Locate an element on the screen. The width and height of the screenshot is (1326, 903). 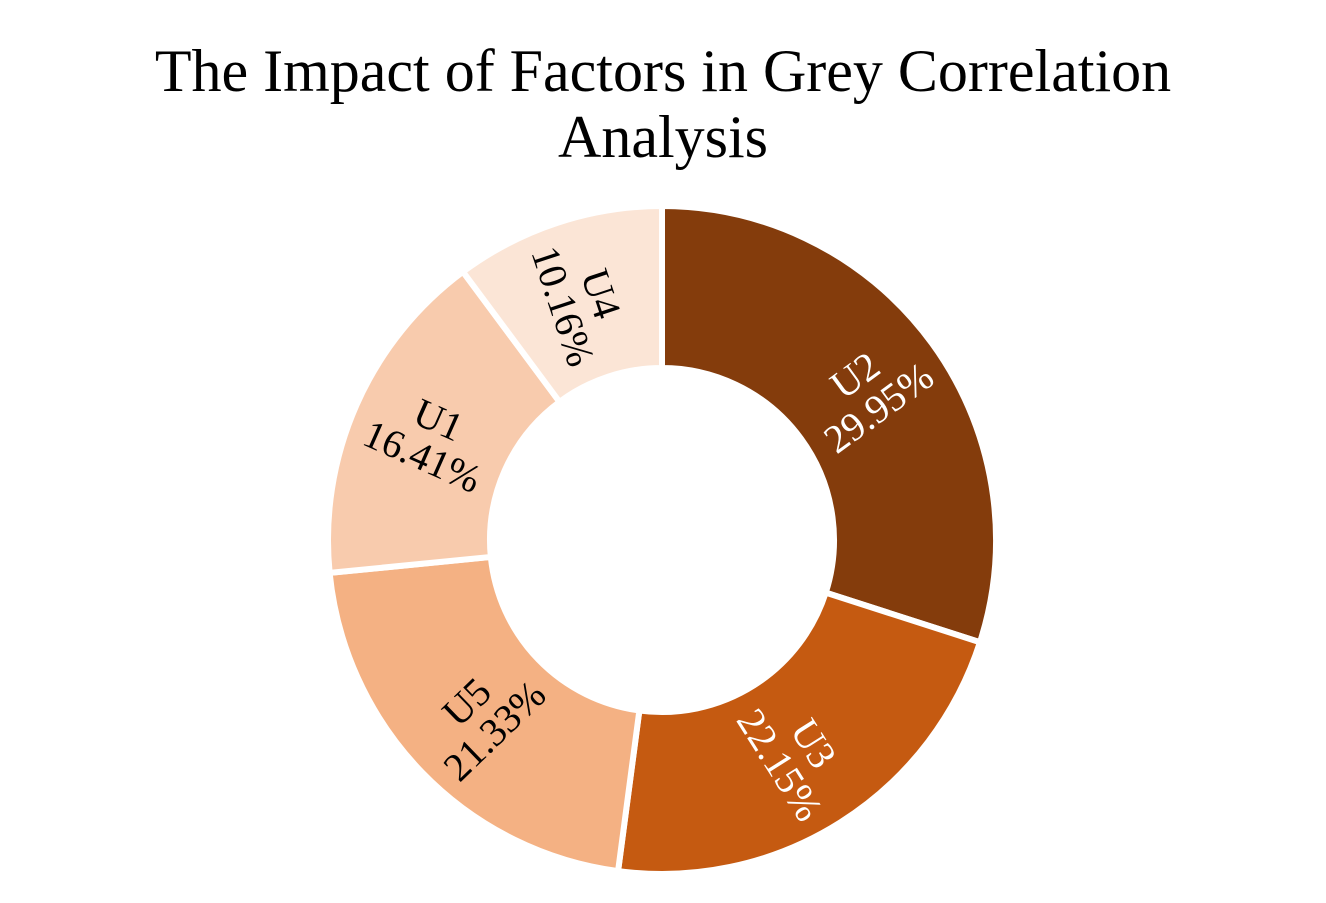
slice-u4 is located at coordinates (561, 304).